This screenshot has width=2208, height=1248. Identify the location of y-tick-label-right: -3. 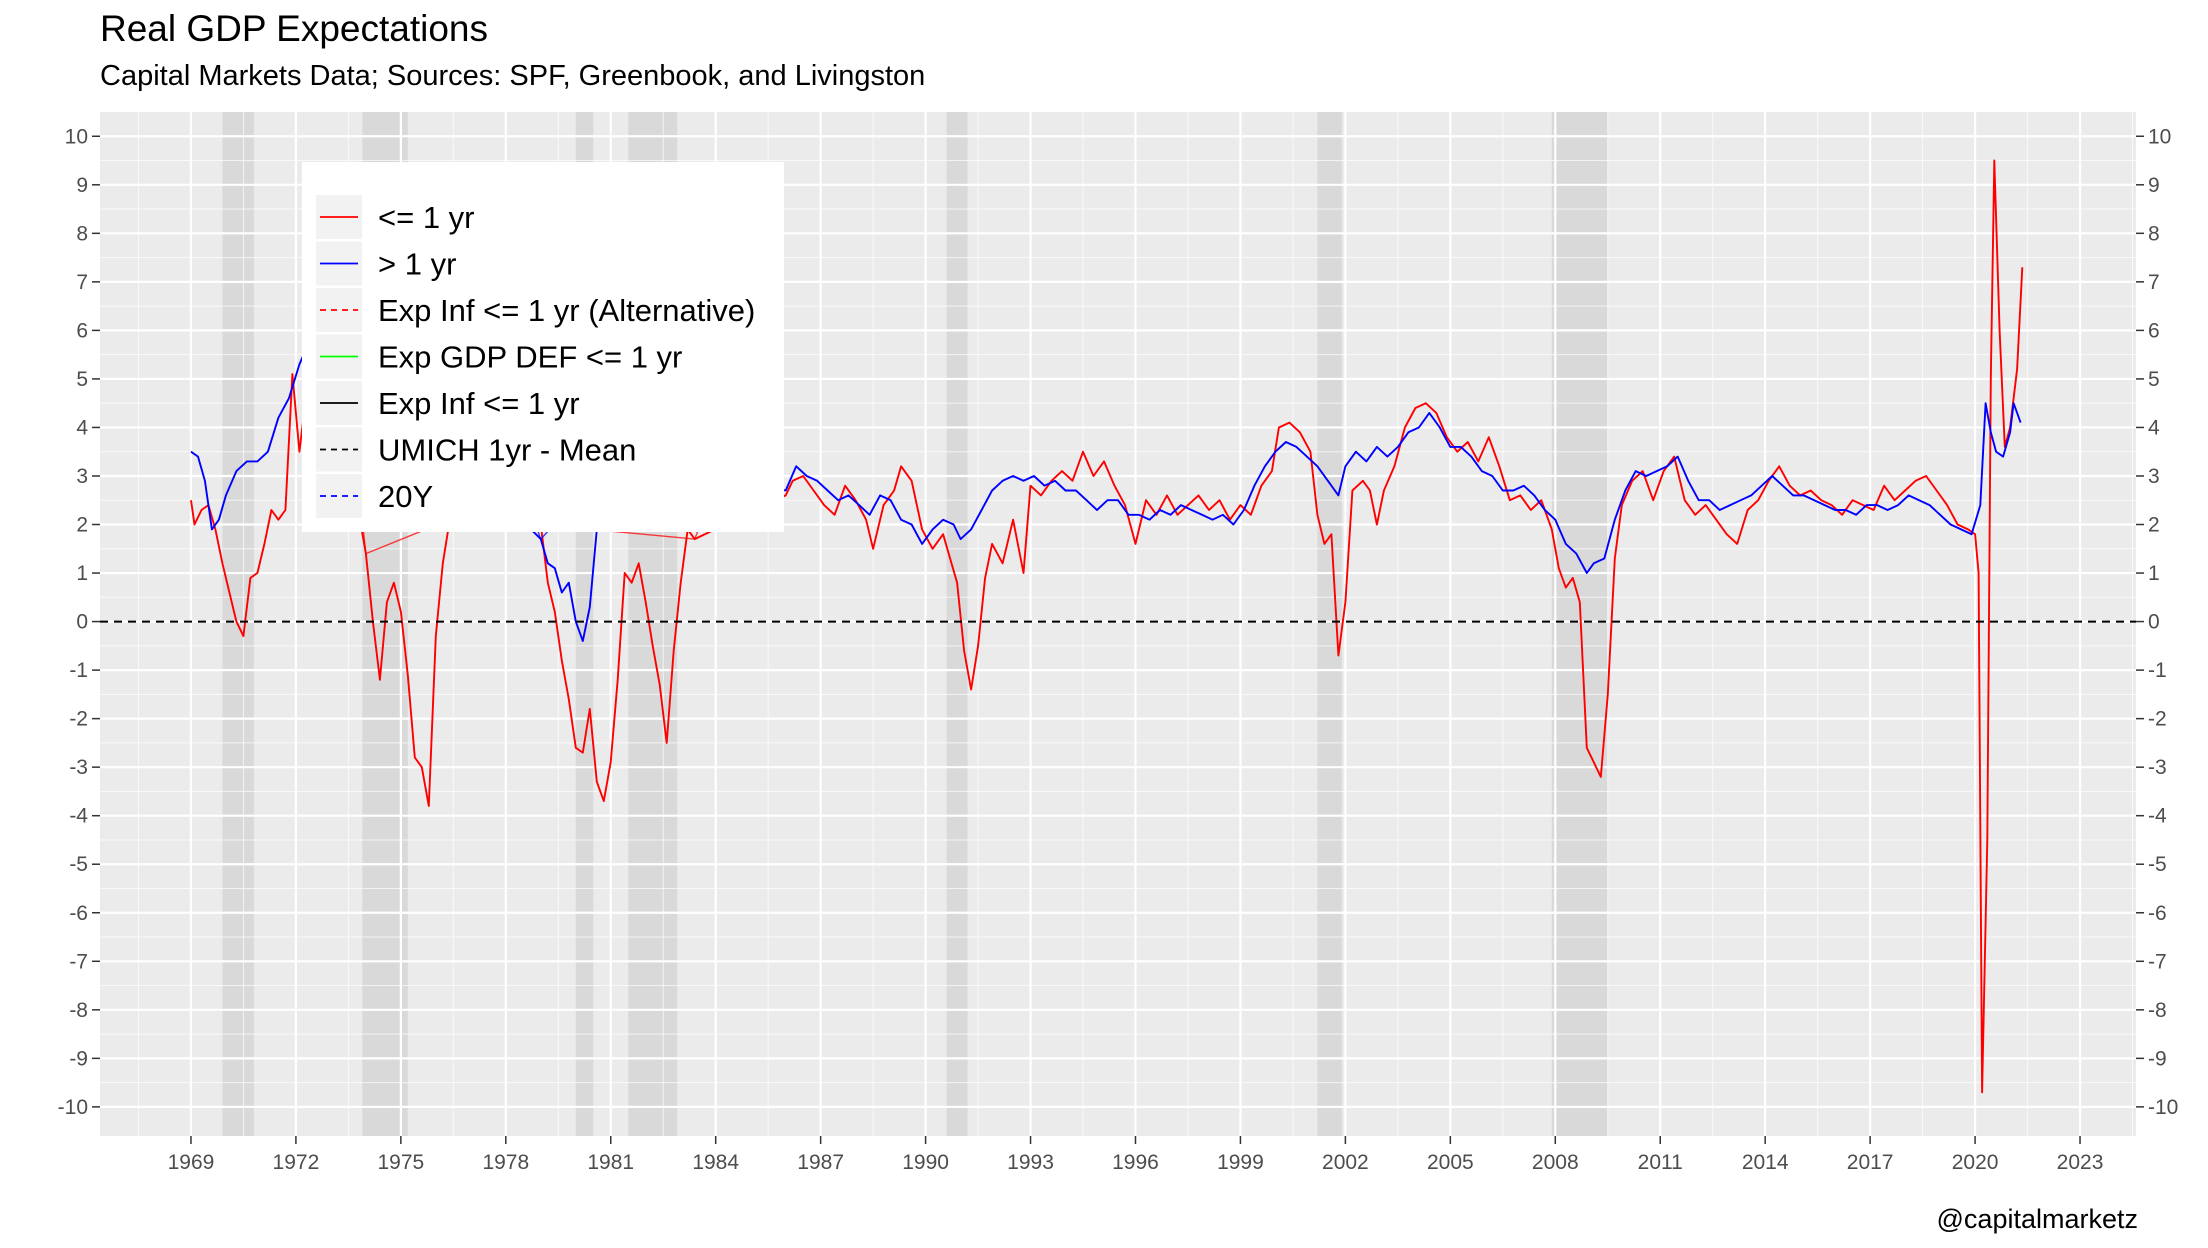
(2157, 767).